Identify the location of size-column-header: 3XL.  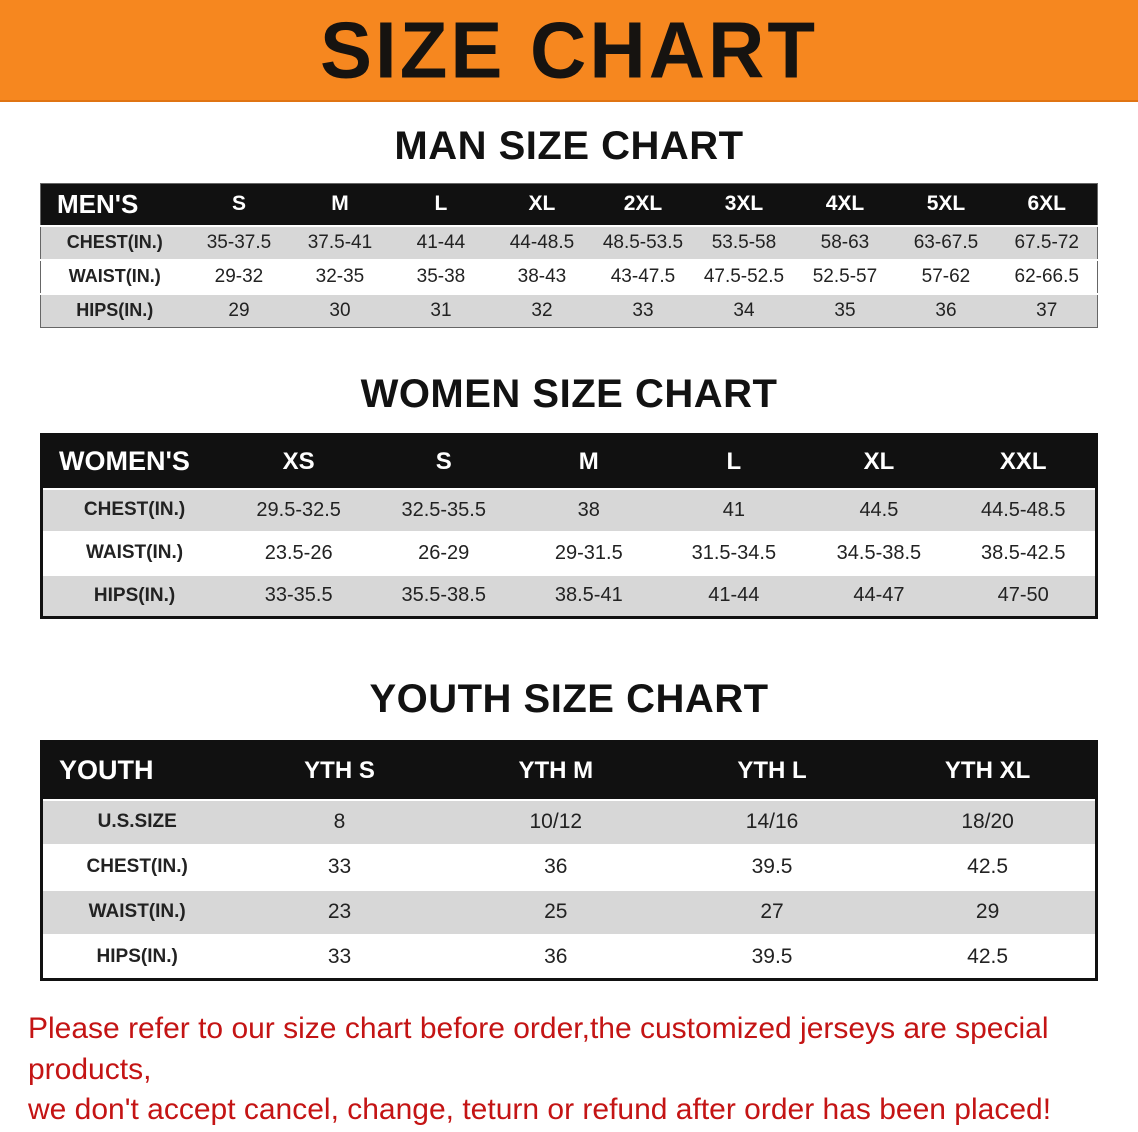
(744, 204).